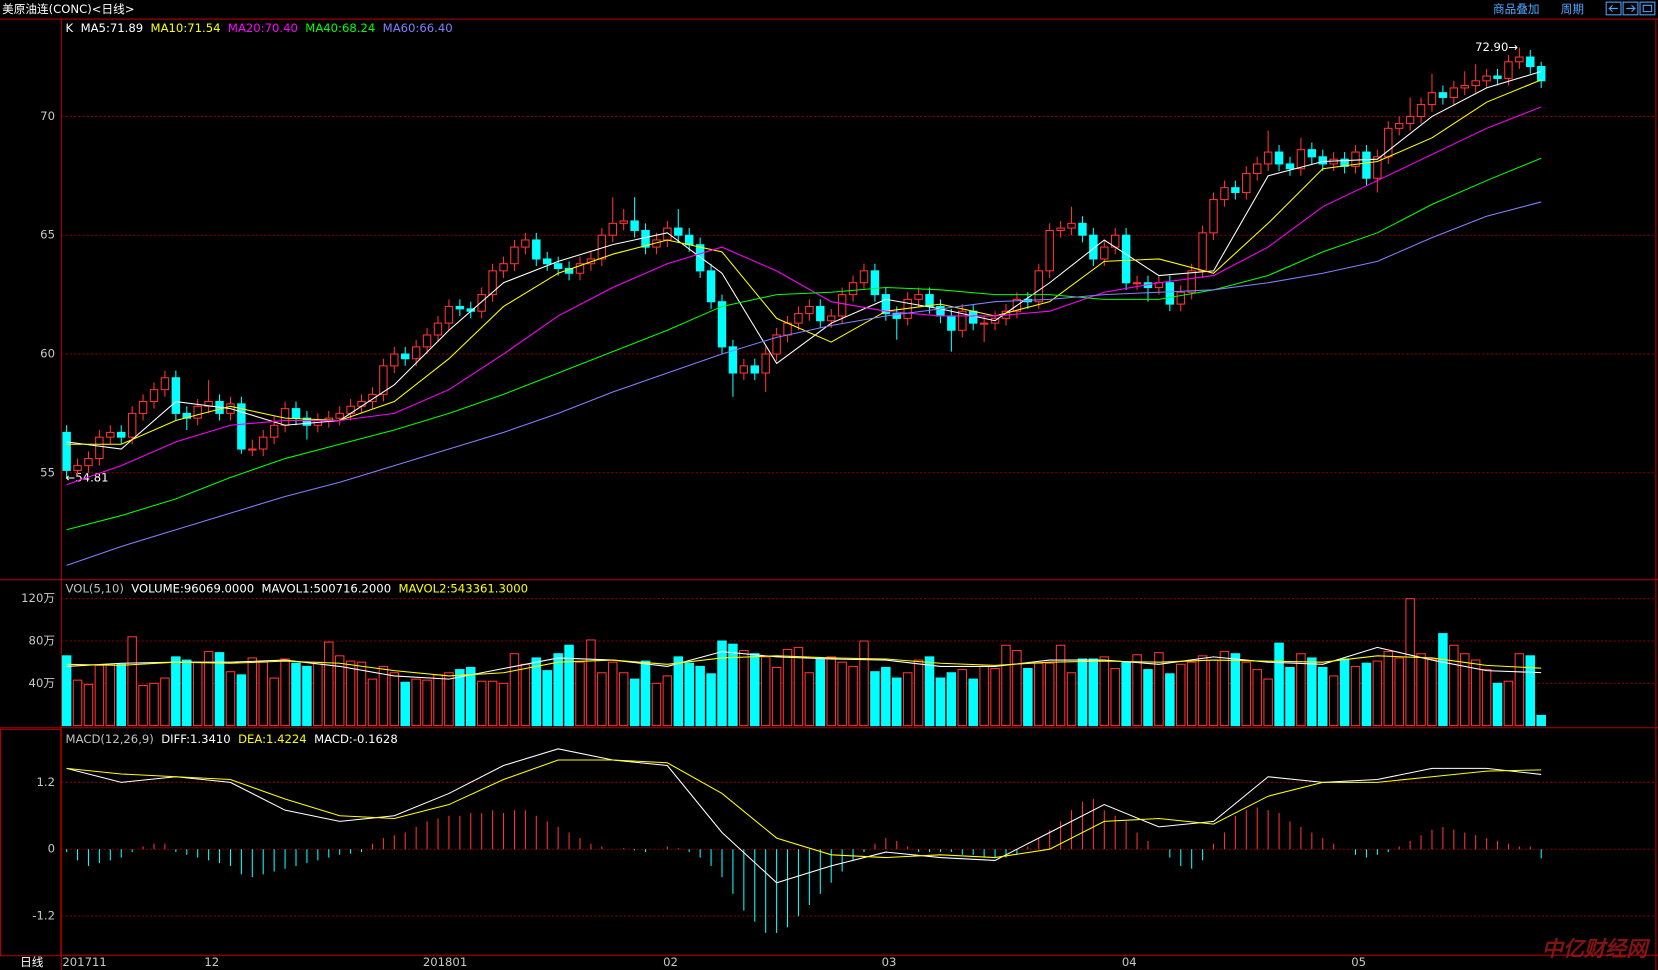 The width and height of the screenshot is (1658, 970). What do you see at coordinates (43, 916) in the screenshot?
I see `y-tick-label: -1.2` at bounding box center [43, 916].